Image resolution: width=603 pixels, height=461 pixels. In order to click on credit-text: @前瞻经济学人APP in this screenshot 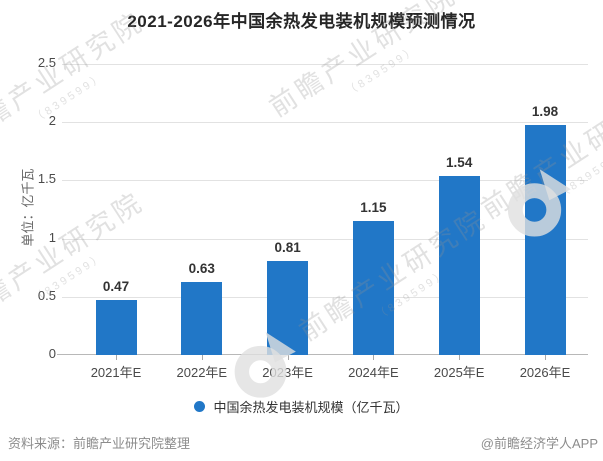, I will do `click(539, 443)`.